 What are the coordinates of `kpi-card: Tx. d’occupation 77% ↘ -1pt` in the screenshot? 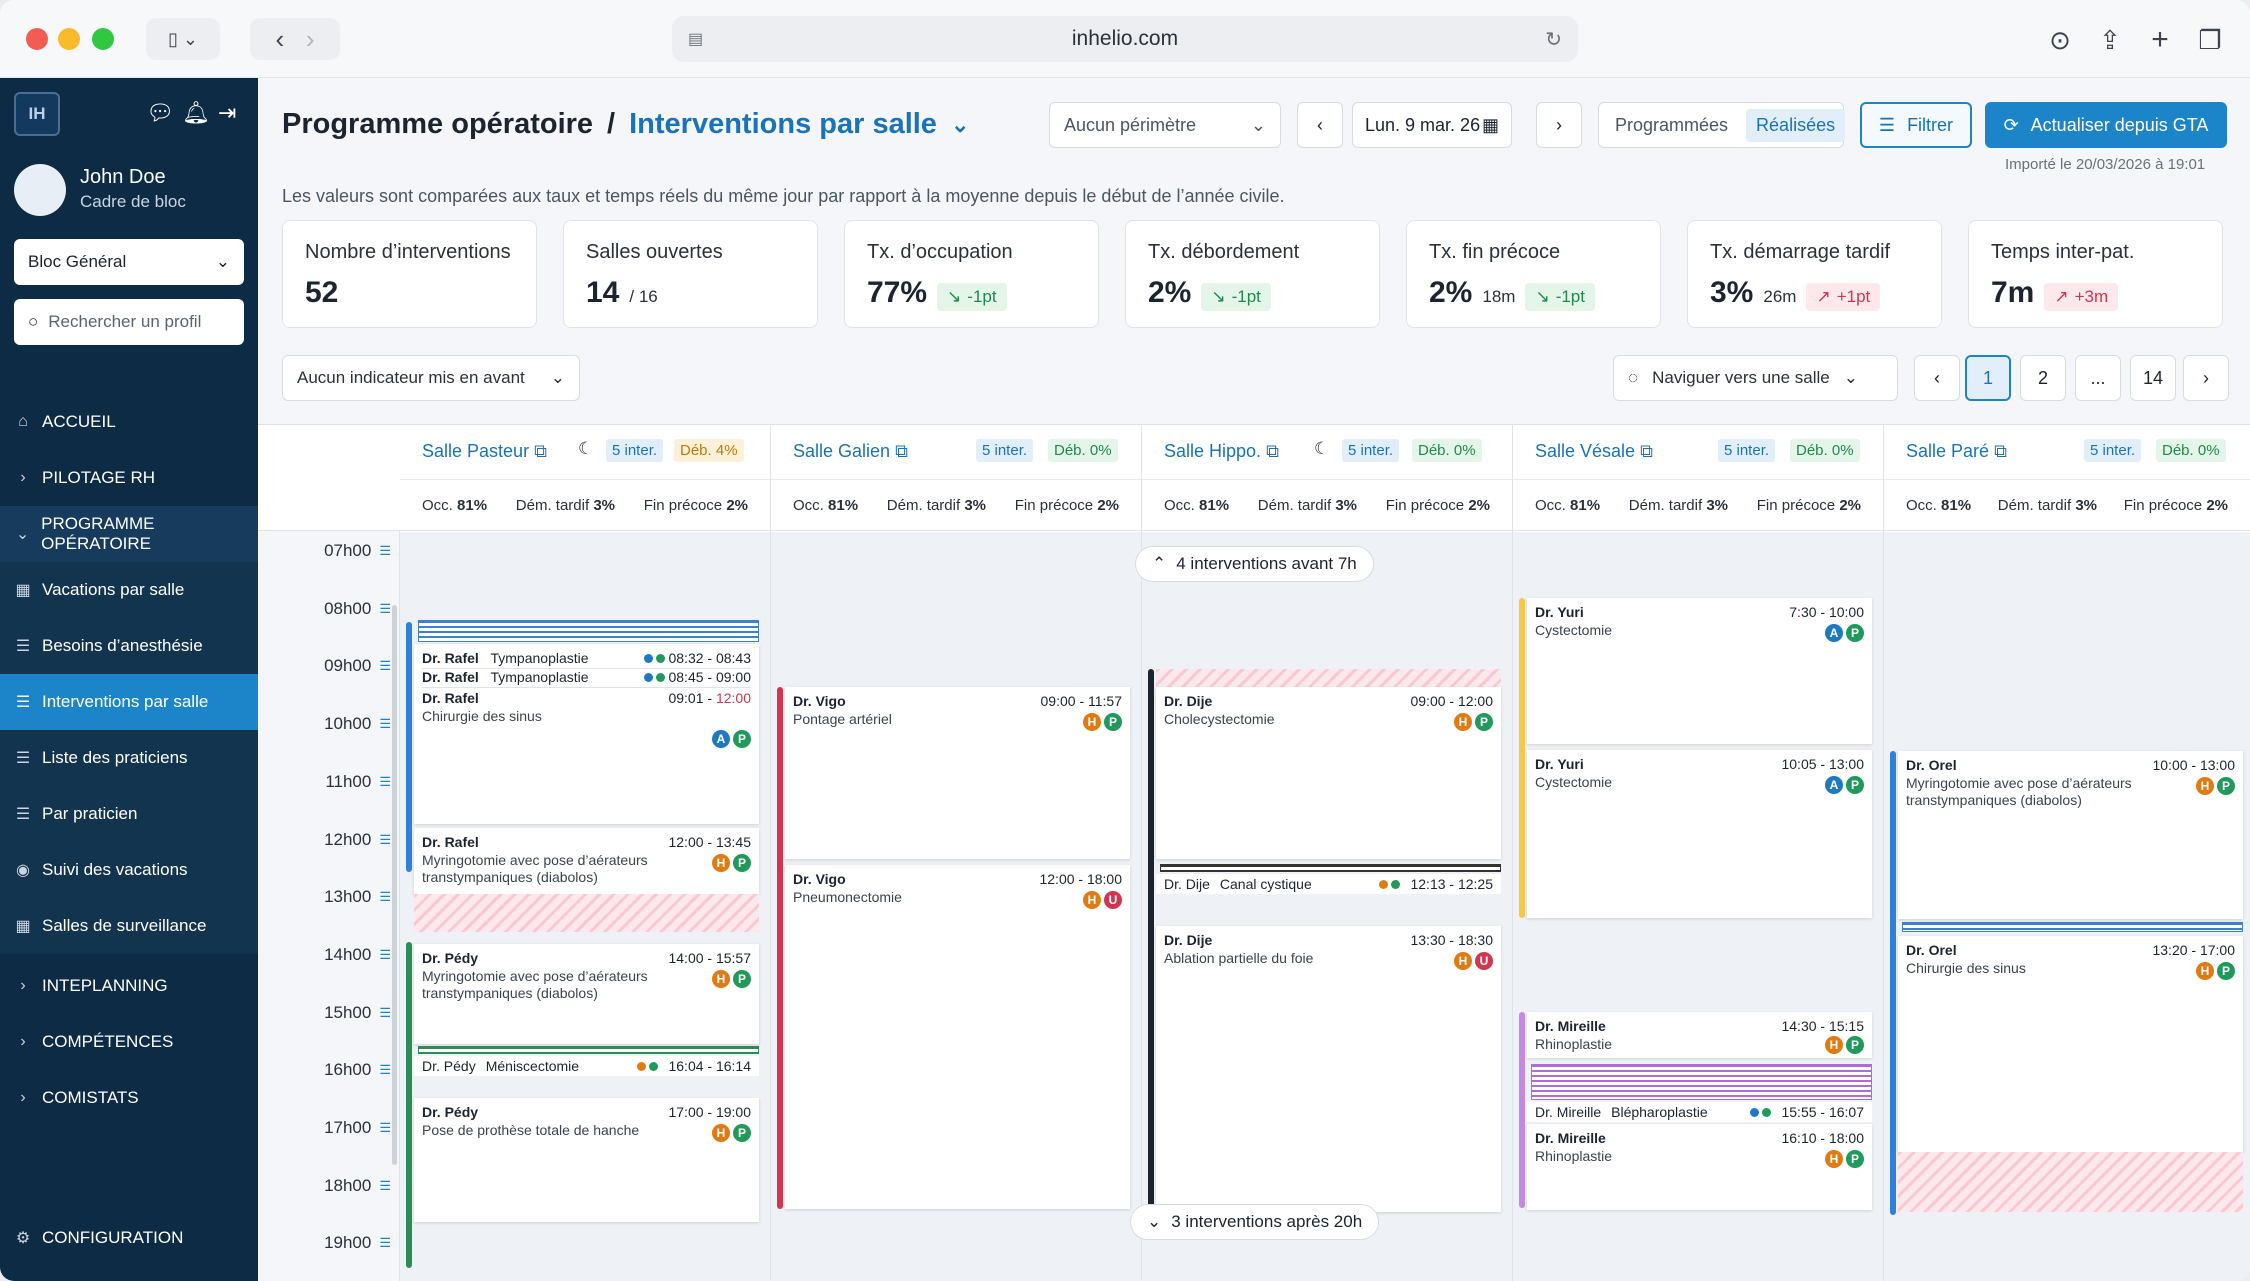 It's located at (971, 274).